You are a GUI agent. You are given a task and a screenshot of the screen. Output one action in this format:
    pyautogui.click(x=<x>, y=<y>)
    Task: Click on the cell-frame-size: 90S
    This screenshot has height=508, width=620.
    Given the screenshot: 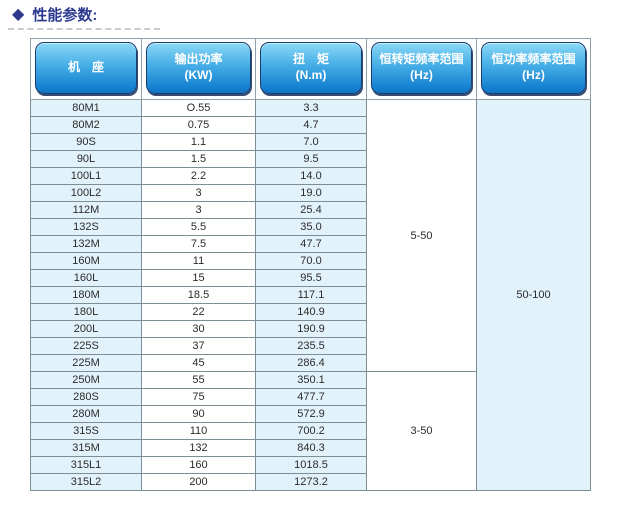 What is the action you would take?
    pyautogui.click(x=86, y=142)
    